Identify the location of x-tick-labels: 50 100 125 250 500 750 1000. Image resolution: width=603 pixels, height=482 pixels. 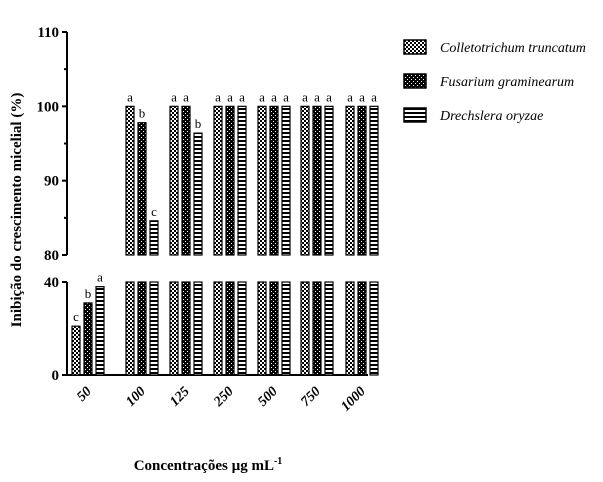
(221, 399).